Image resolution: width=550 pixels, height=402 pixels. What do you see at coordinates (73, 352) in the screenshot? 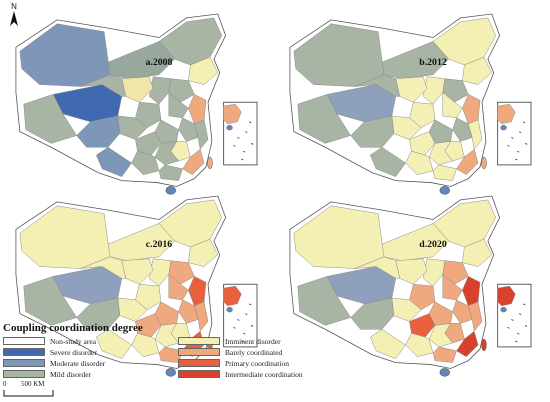
I see `legend-label: Severe disorder` at bounding box center [73, 352].